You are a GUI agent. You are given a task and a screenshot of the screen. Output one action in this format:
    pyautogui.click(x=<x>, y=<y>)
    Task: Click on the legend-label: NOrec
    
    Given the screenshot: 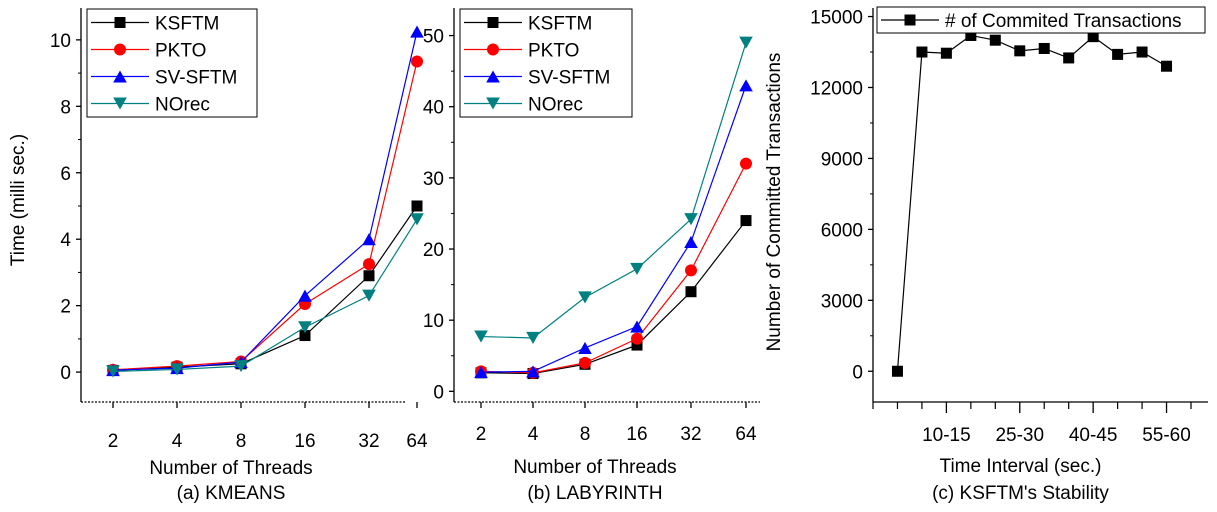 What is the action you would take?
    pyautogui.click(x=555, y=105)
    